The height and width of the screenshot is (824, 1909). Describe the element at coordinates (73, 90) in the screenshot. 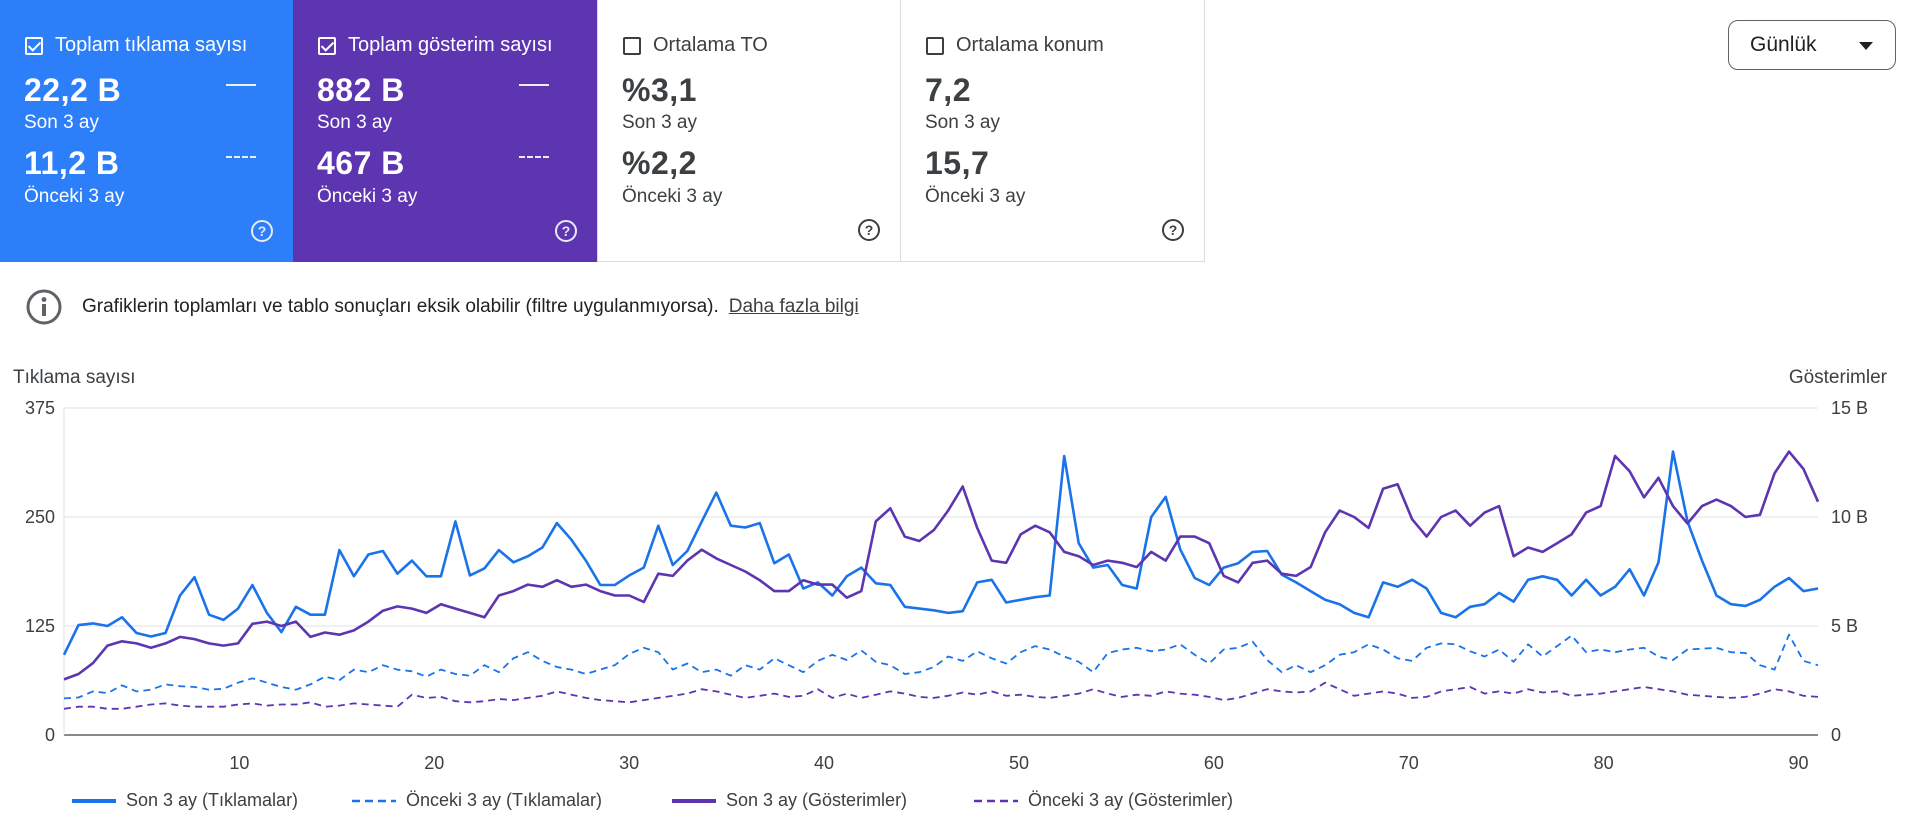

I see `current-value: 22,2 B` at that location.